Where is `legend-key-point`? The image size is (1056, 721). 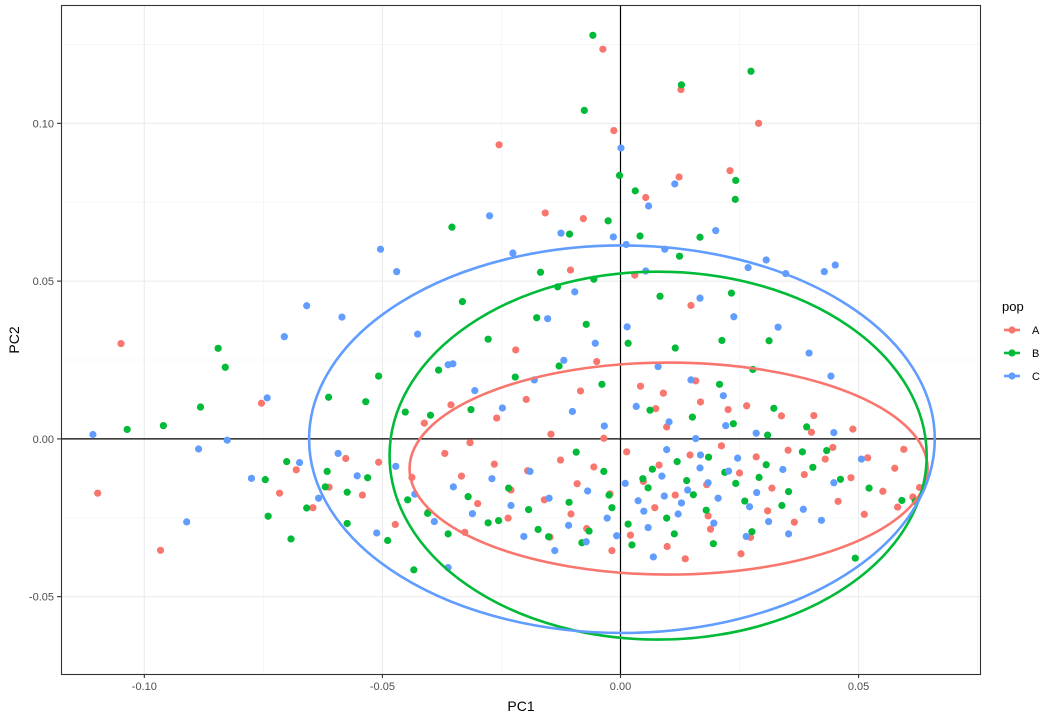 legend-key-point is located at coordinates (1012, 330).